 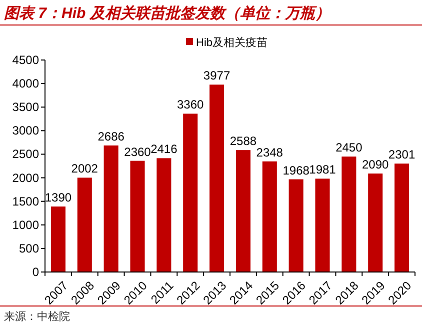 What do you see at coordinates (138, 151) in the screenshot?
I see `data-label: 2360` at bounding box center [138, 151].